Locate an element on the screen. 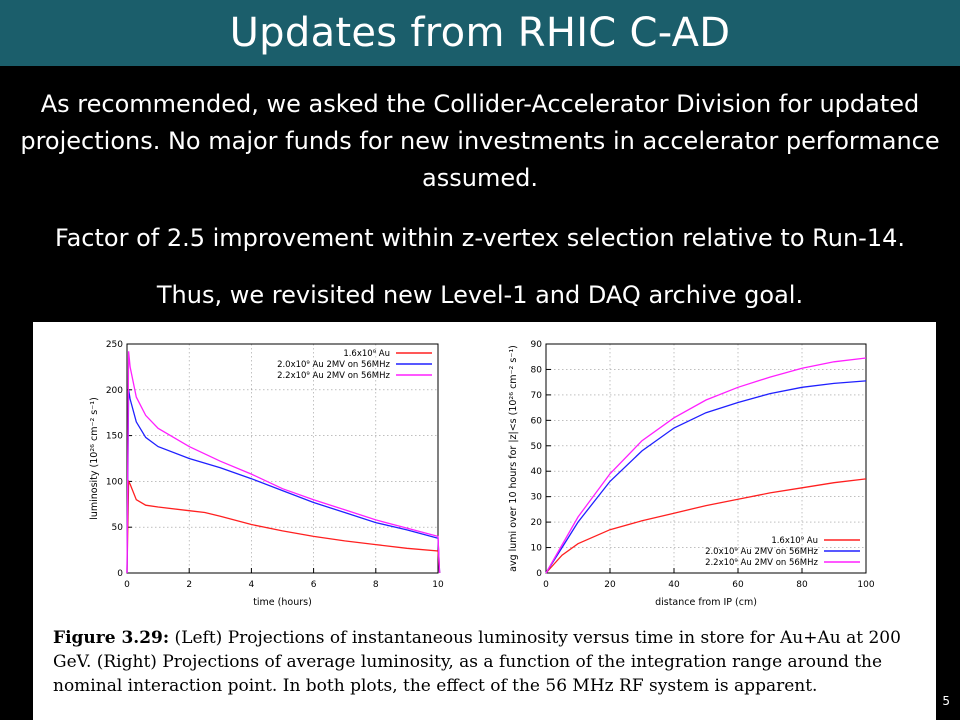 The height and width of the screenshot is (720, 960). y-tick-label: 200 is located at coordinates (114, 391).